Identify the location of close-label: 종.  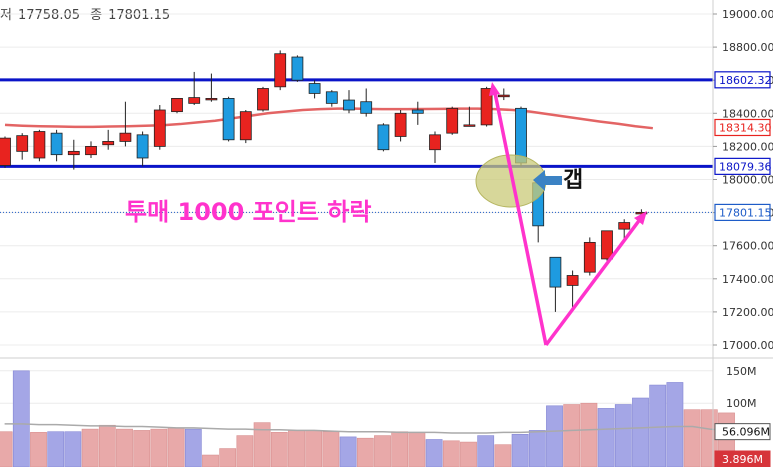
(96, 15).